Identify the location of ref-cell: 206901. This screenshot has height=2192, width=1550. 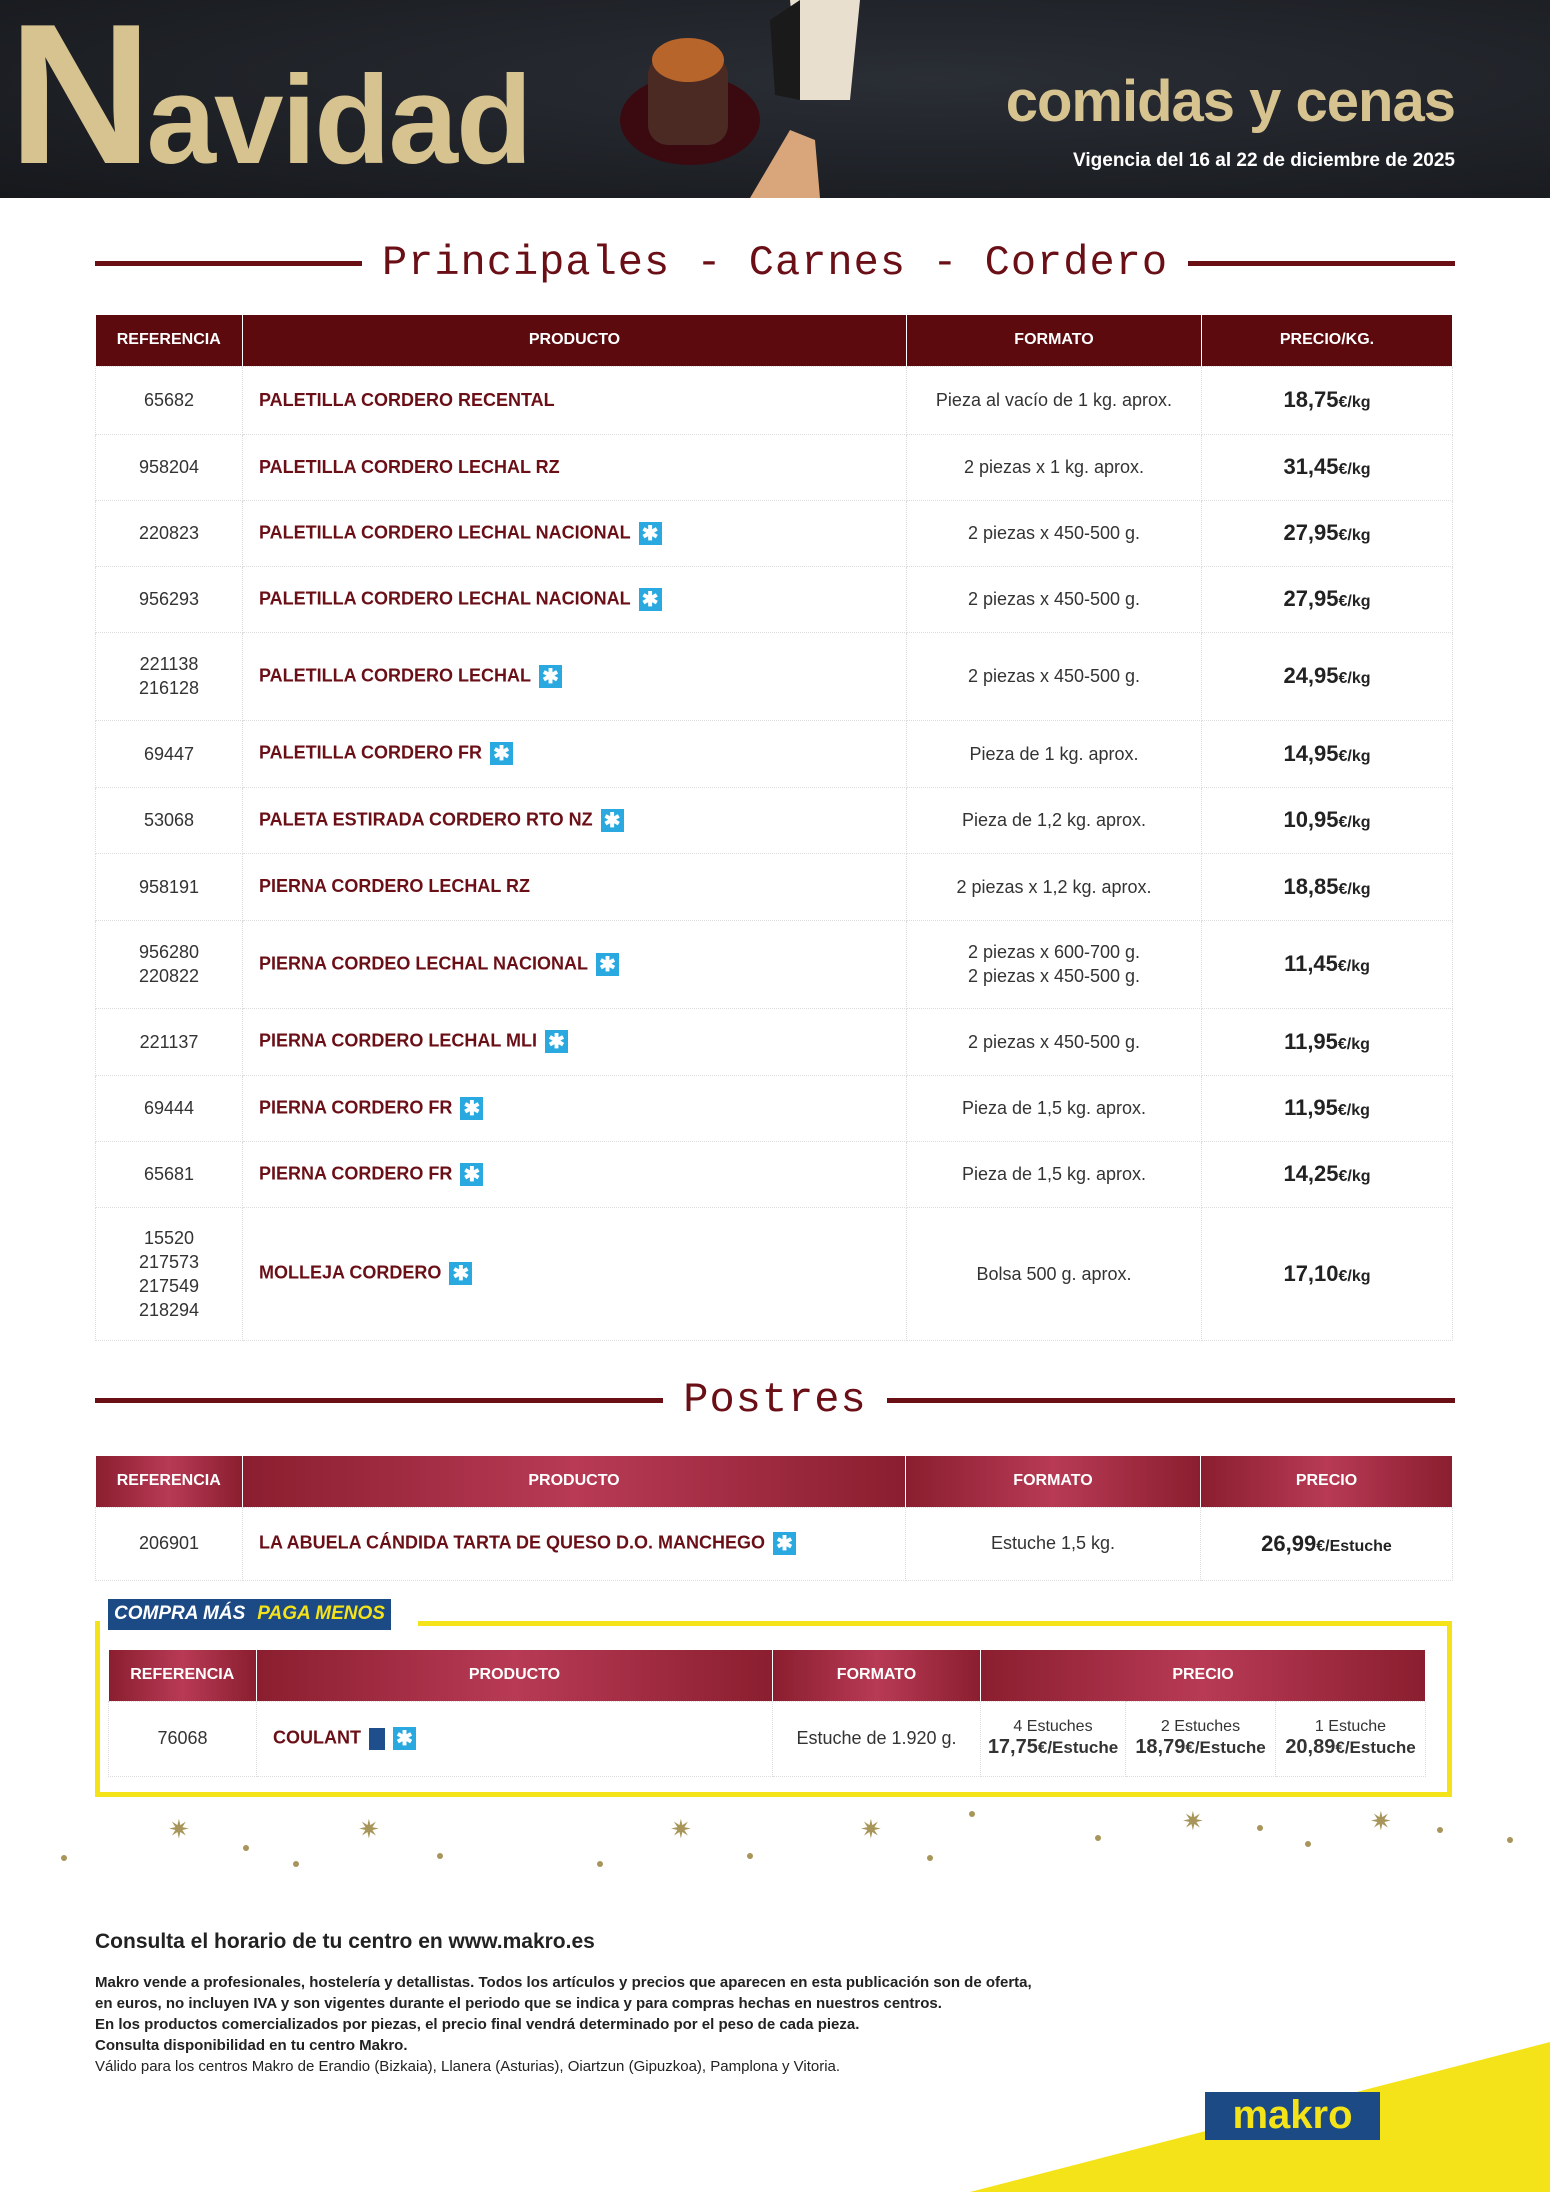
(169, 1543).